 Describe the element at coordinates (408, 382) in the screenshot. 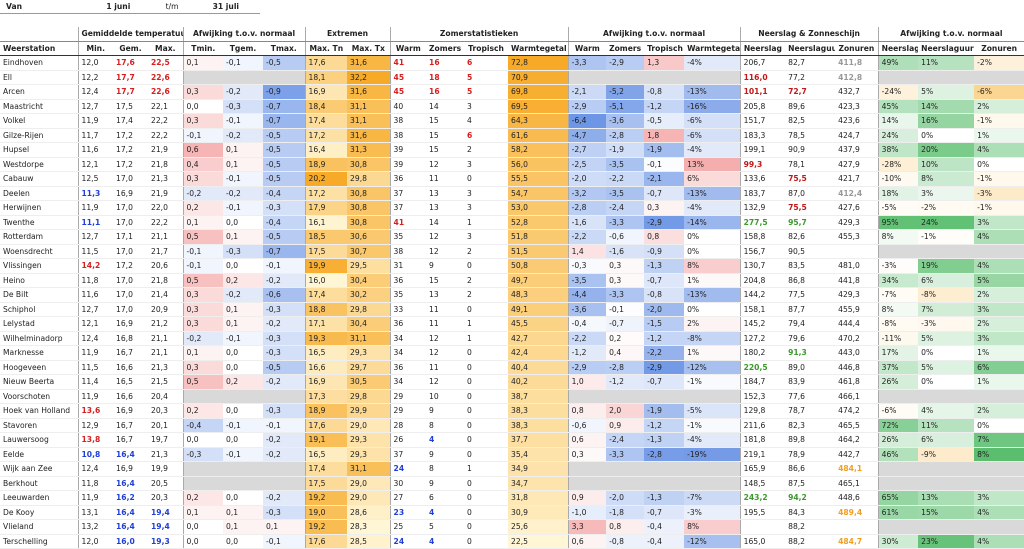

I see `cell: 34` at that location.